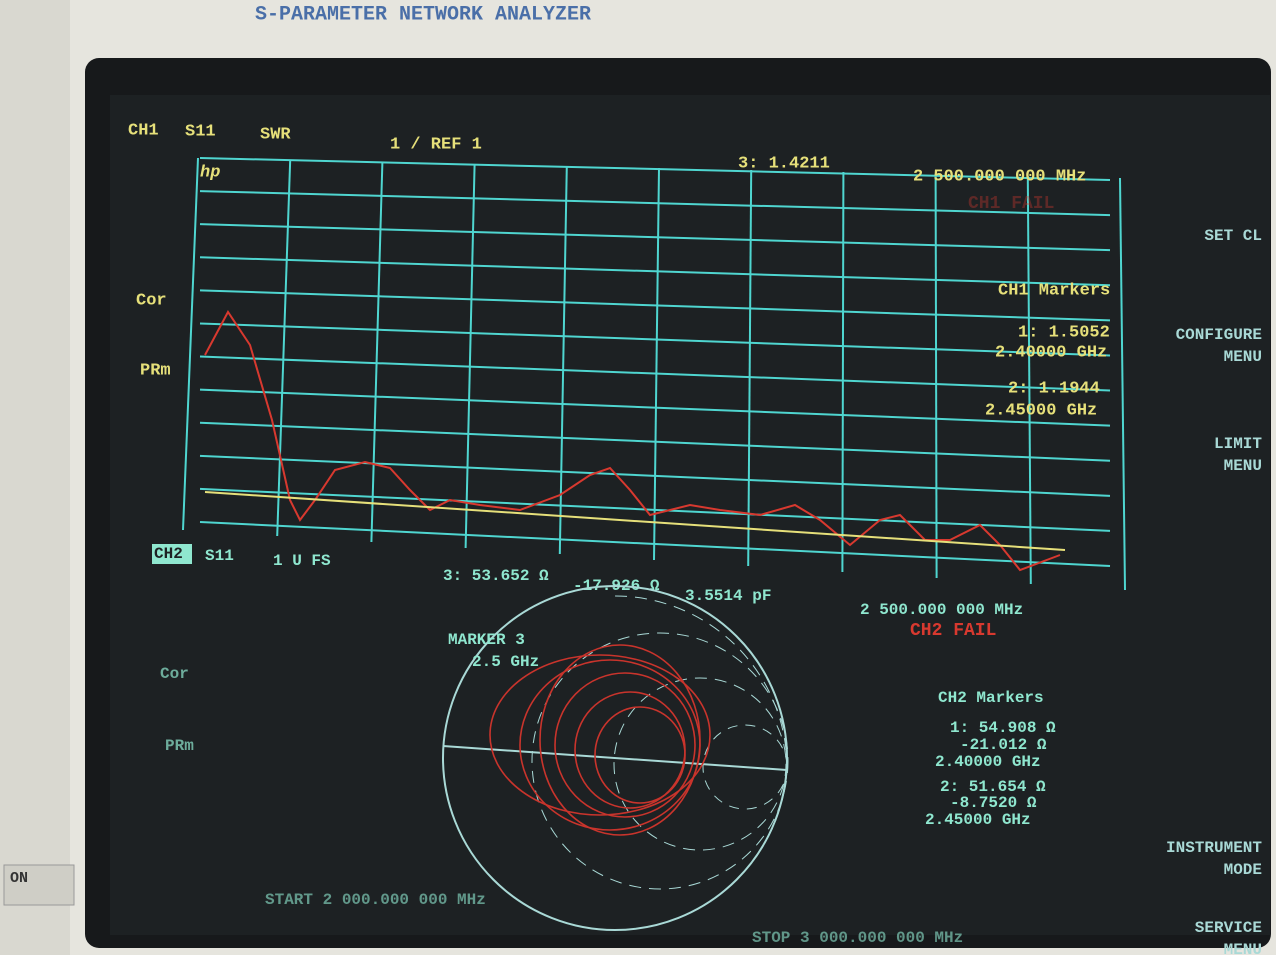 The width and height of the screenshot is (1276, 955). What do you see at coordinates (155, 370) in the screenshot?
I see `ch1-flag: PRm` at bounding box center [155, 370].